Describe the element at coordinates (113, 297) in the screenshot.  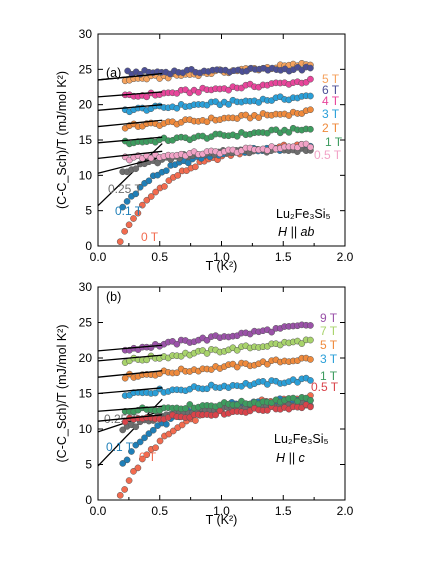
I see `panel-label: (b)` at that location.